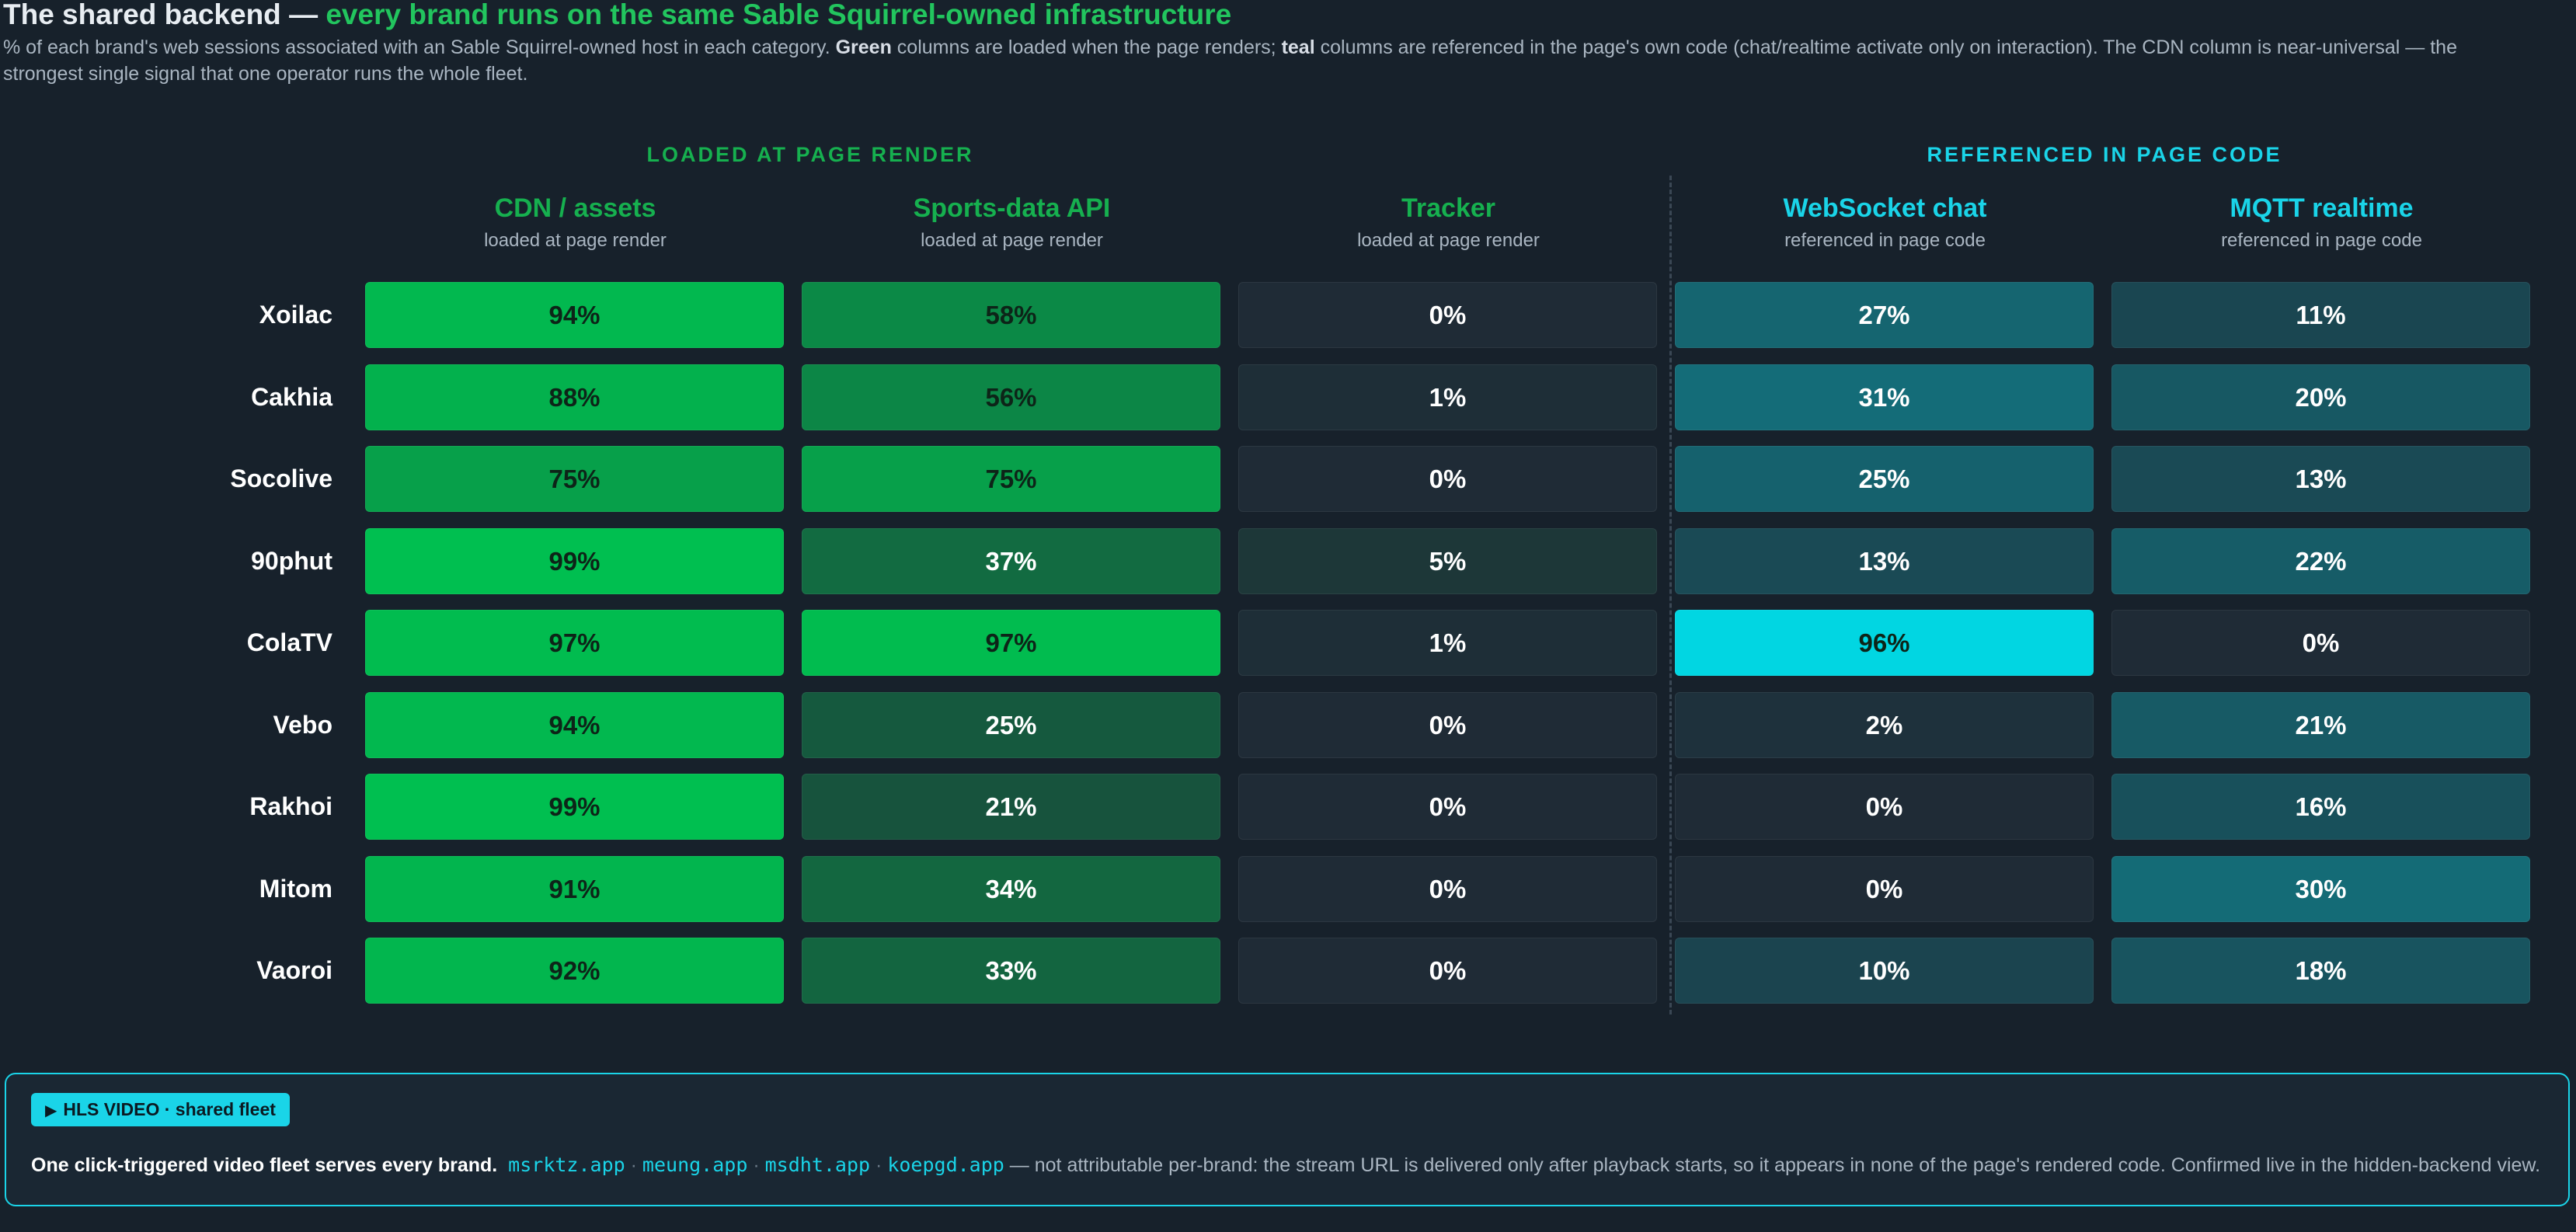 This screenshot has height=1232, width=2576. I want to click on heatmap-cell: 92%, so click(574, 971).